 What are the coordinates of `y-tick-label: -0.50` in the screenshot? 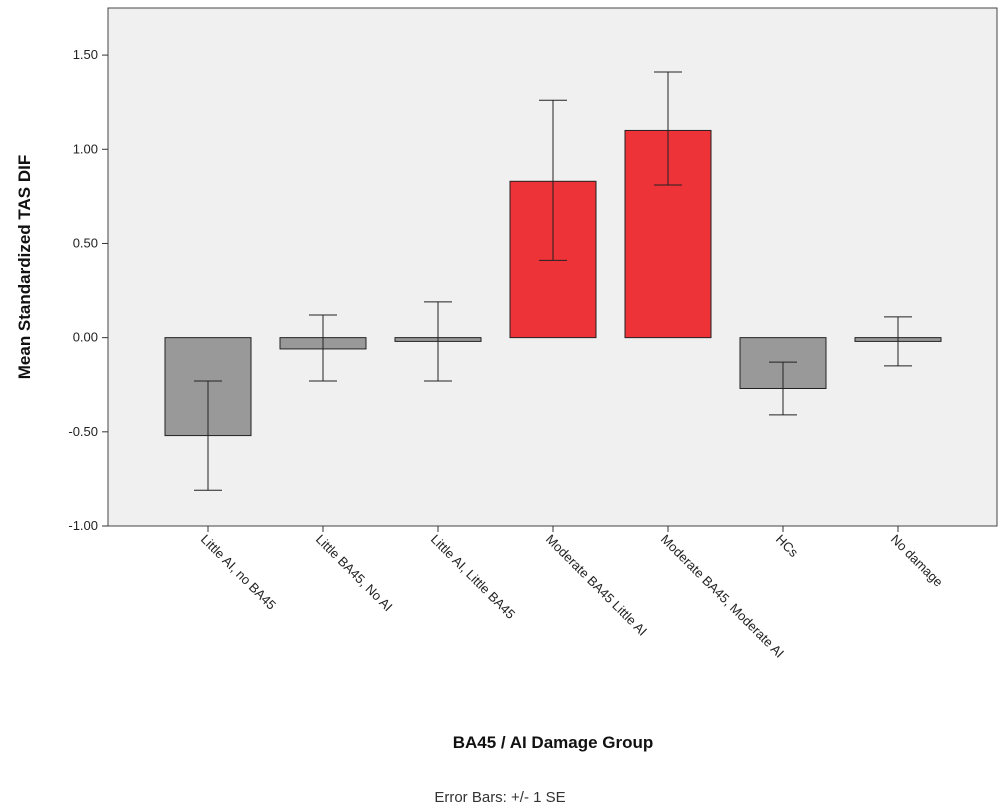 It's located at (83, 431).